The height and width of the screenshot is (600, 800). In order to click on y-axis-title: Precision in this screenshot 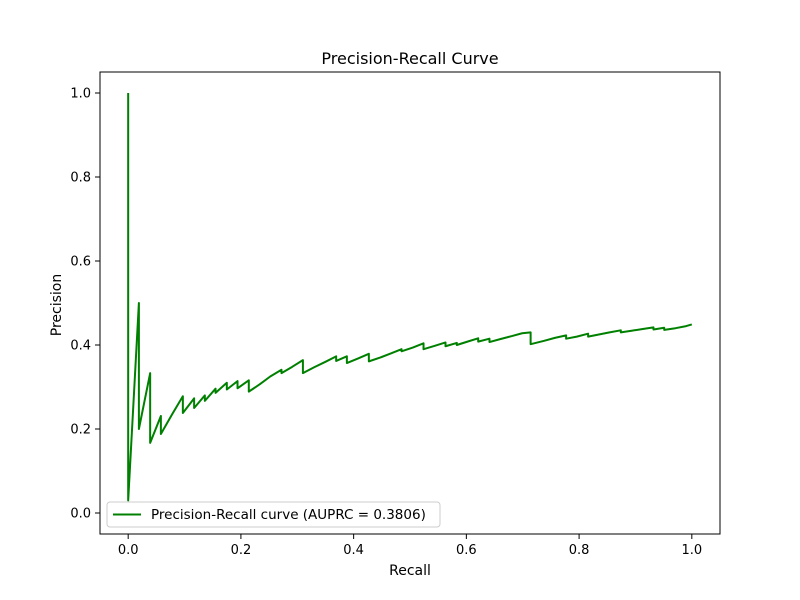, I will do `click(57, 305)`.